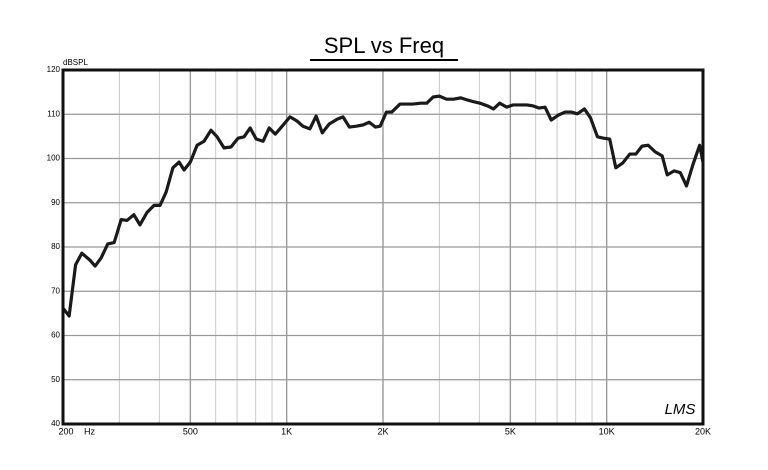  What do you see at coordinates (65, 431) in the screenshot?
I see `x-tick-label: 200` at bounding box center [65, 431].